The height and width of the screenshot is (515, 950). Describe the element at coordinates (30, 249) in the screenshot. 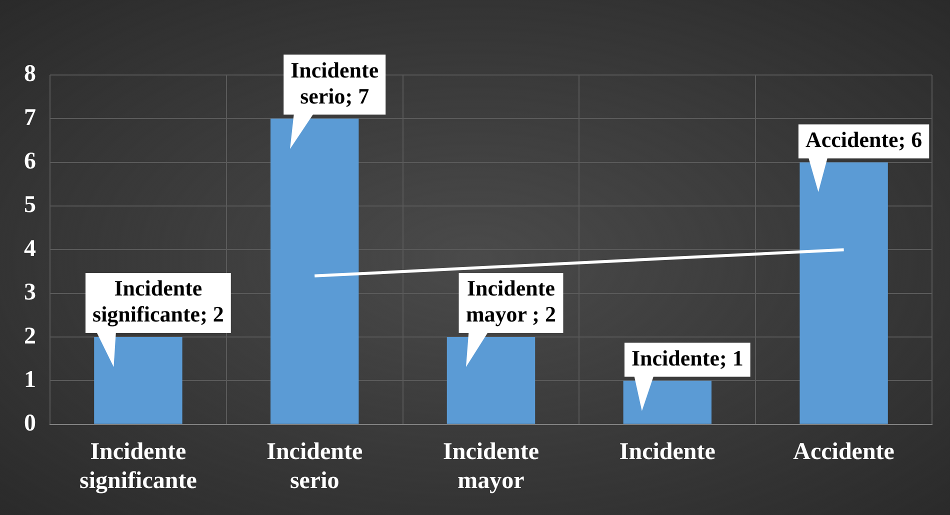

I see `y-tick-label: 4` at that location.